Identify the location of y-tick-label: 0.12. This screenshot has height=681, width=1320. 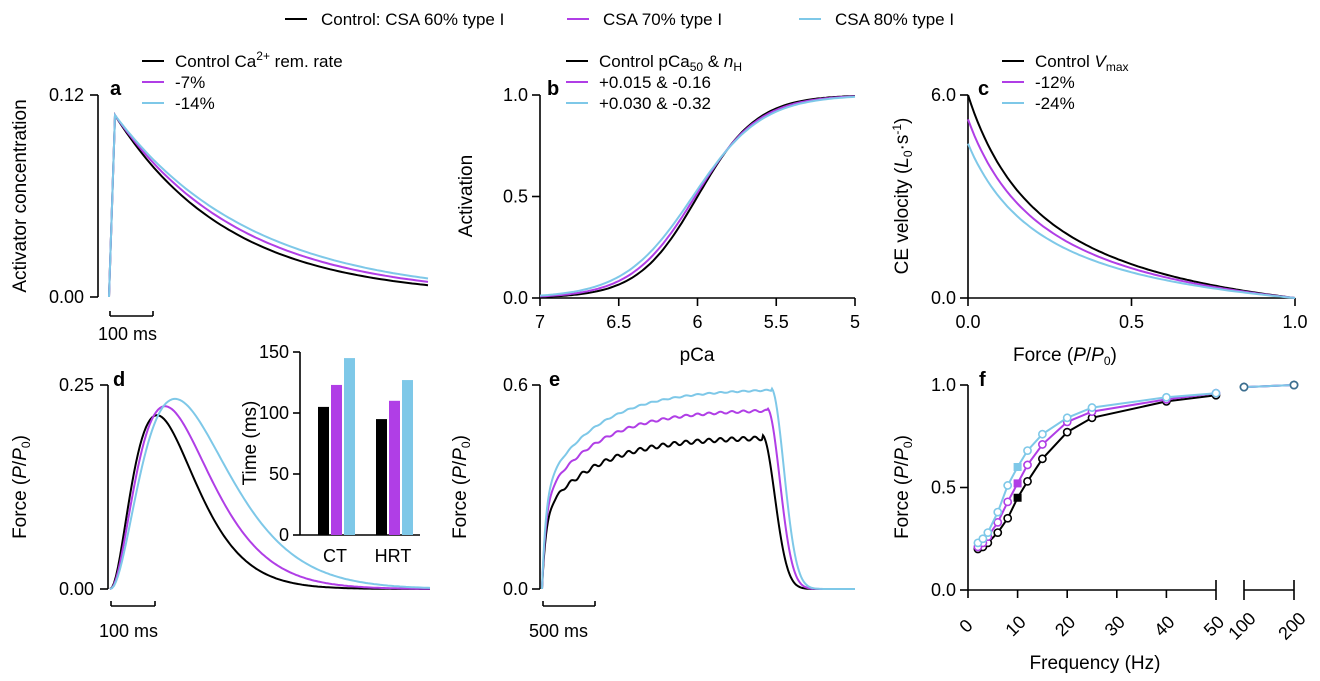
(66, 95).